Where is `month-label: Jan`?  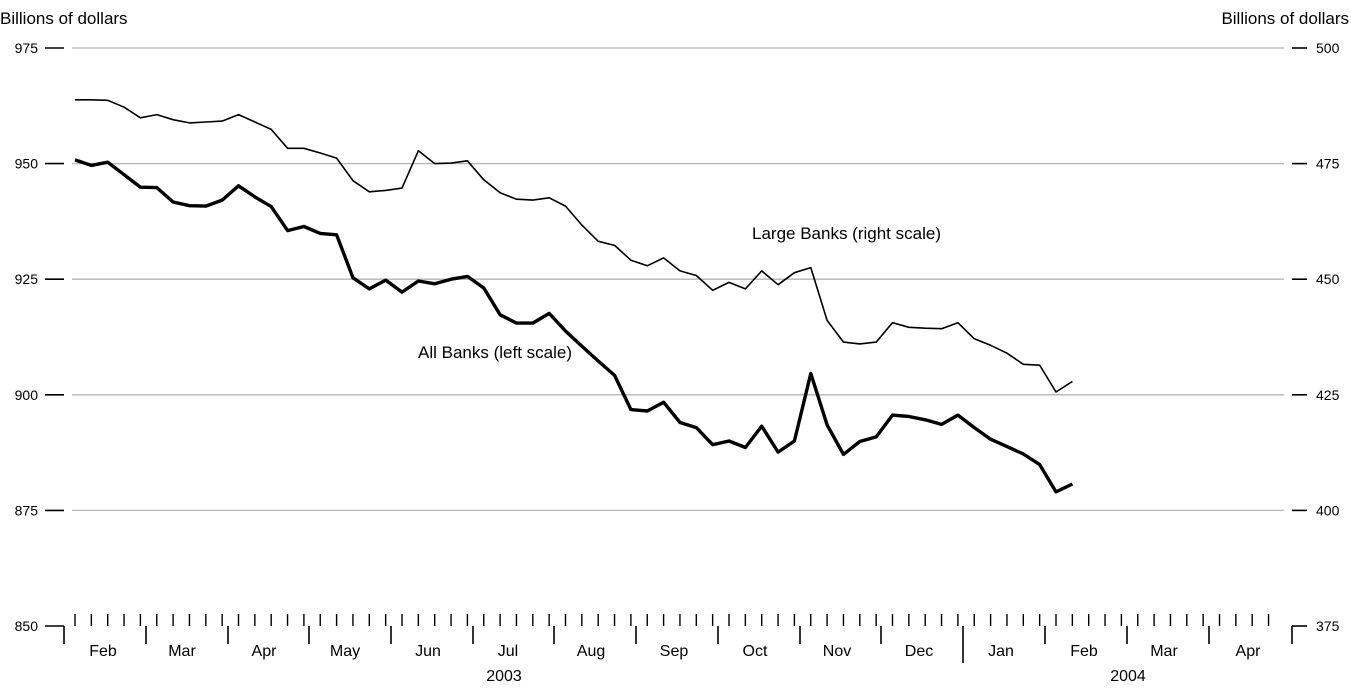 month-label: Jan is located at coordinates (1001, 651).